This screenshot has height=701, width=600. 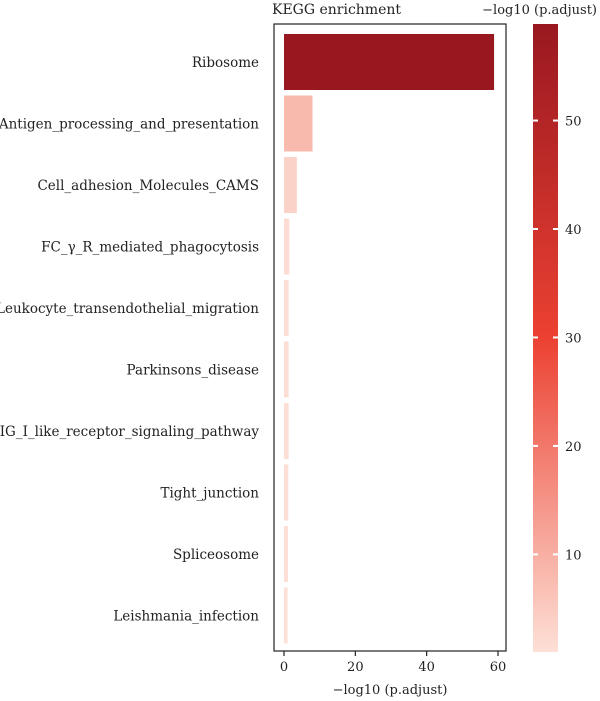 What do you see at coordinates (186, 617) in the screenshot?
I see `category-label-9: Leishmania_infection` at bounding box center [186, 617].